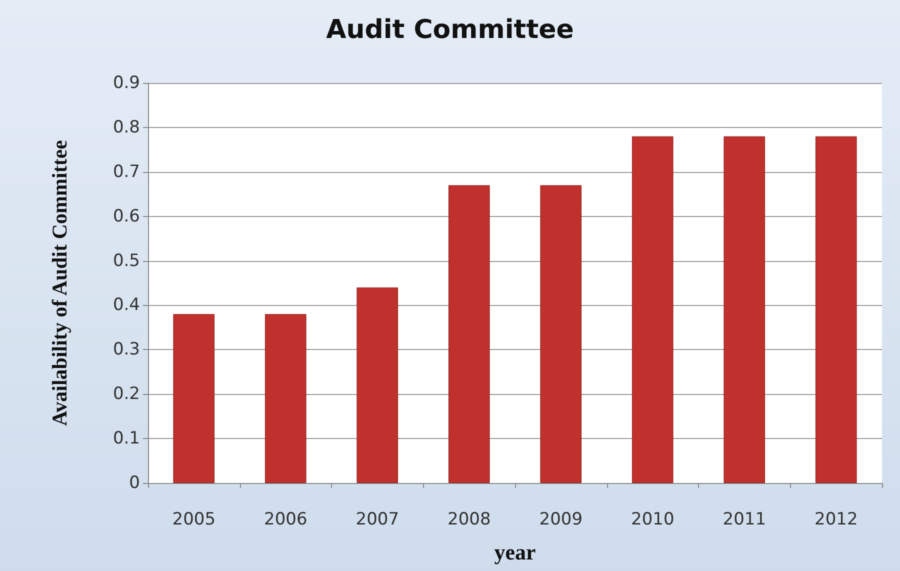 The height and width of the screenshot is (571, 900). What do you see at coordinates (515, 552) in the screenshot?
I see `x-axis-title: year` at bounding box center [515, 552].